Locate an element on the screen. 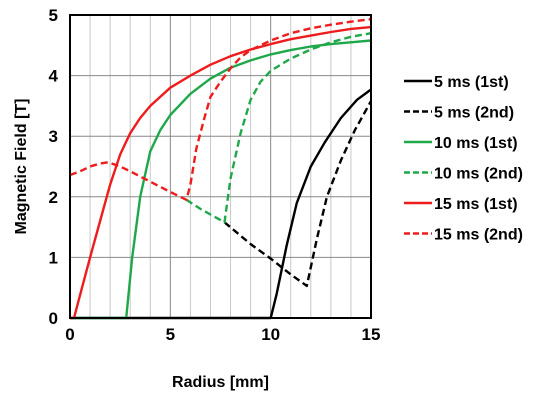  x-tick-label: 5 is located at coordinates (170, 334).